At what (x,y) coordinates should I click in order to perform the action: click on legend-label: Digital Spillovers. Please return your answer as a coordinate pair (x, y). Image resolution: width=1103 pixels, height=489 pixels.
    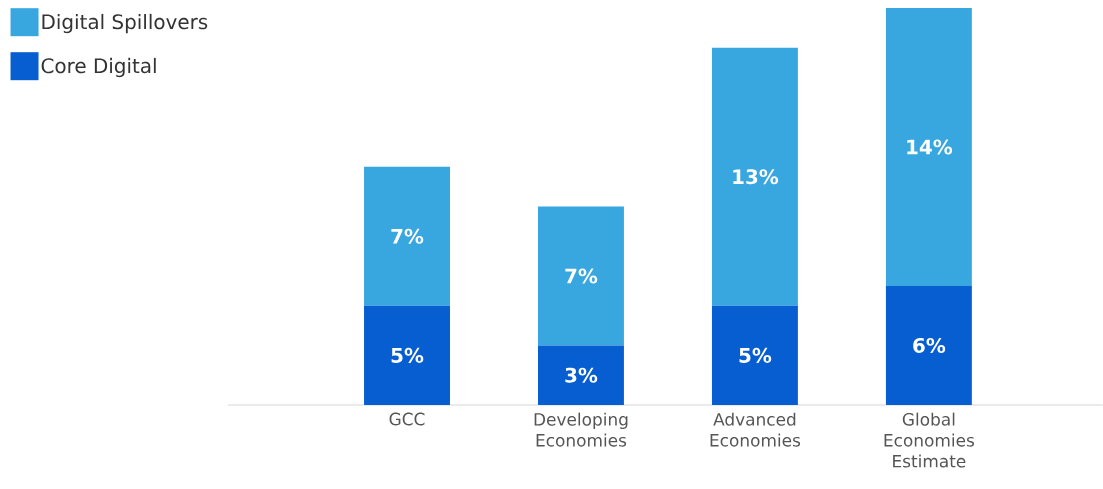
    Looking at the image, I should click on (125, 23).